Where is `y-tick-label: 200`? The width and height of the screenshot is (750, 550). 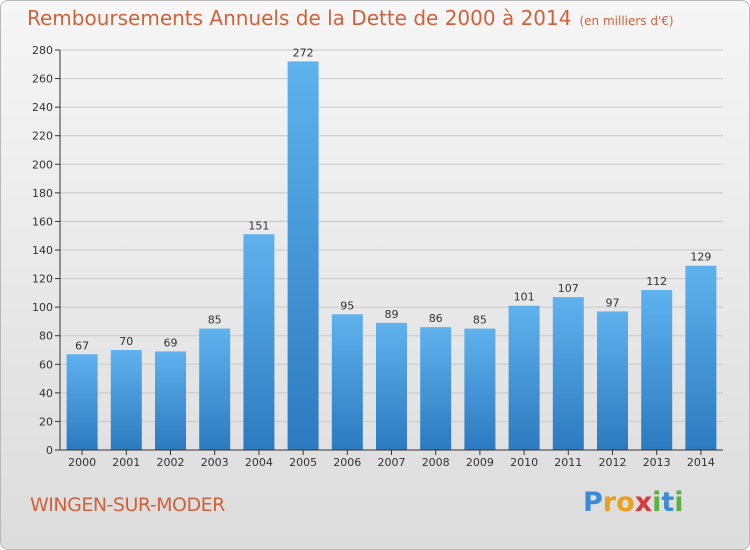
y-tick-label: 200 is located at coordinates (42, 164).